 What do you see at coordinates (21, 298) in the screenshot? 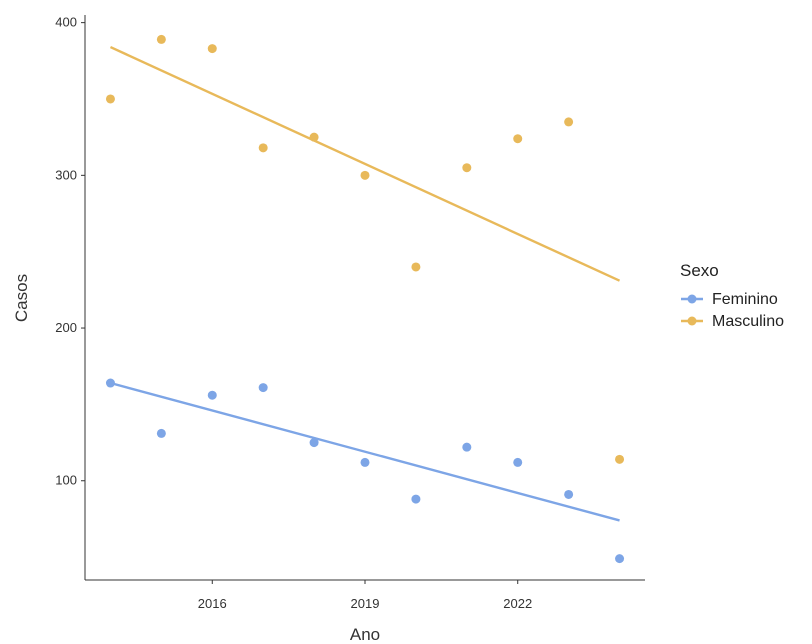
I see `y-axis-title: Casos` at bounding box center [21, 298].